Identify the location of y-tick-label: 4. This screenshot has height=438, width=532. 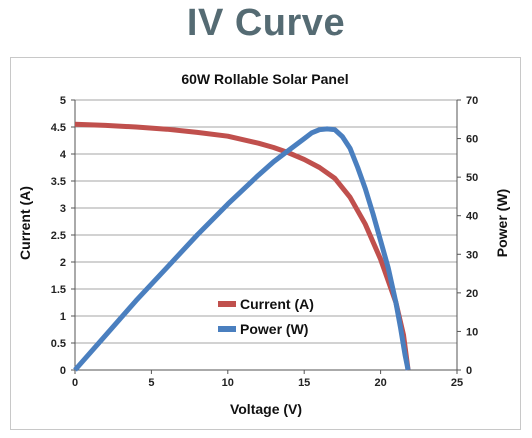
(63, 155).